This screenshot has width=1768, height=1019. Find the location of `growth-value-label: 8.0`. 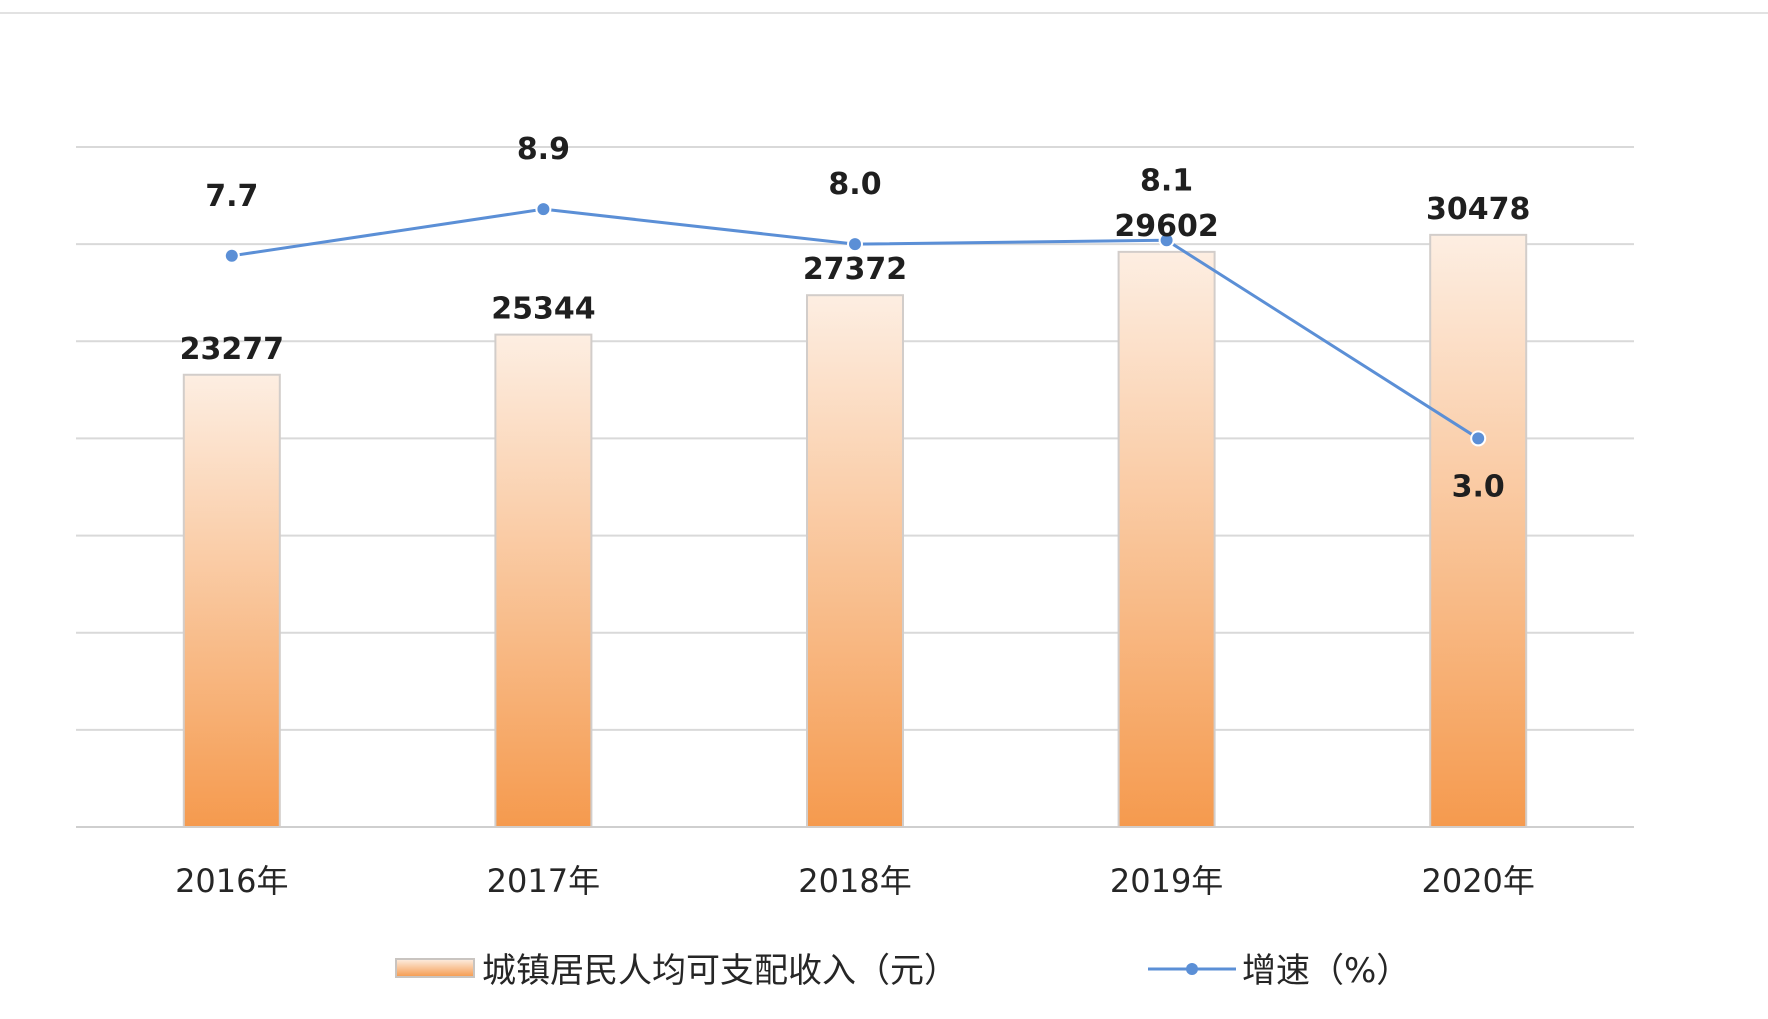

growth-value-label: 8.0 is located at coordinates (854, 184).